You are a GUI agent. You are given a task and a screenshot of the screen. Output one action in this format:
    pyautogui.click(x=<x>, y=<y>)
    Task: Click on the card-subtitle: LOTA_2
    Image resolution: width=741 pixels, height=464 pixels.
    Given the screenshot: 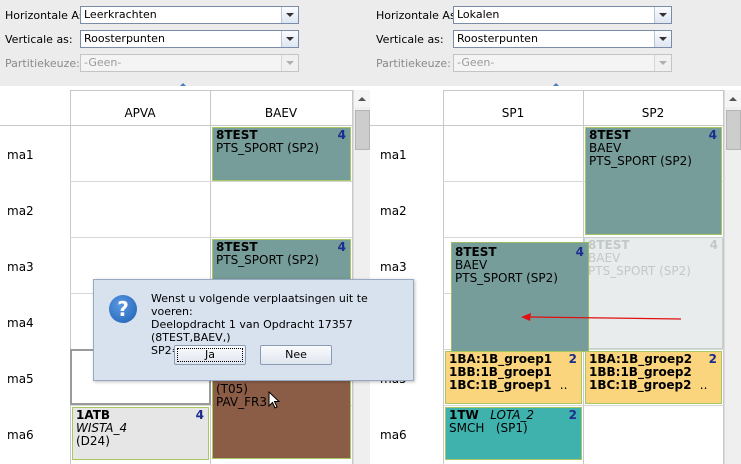 What is the action you would take?
    pyautogui.click(x=512, y=415)
    